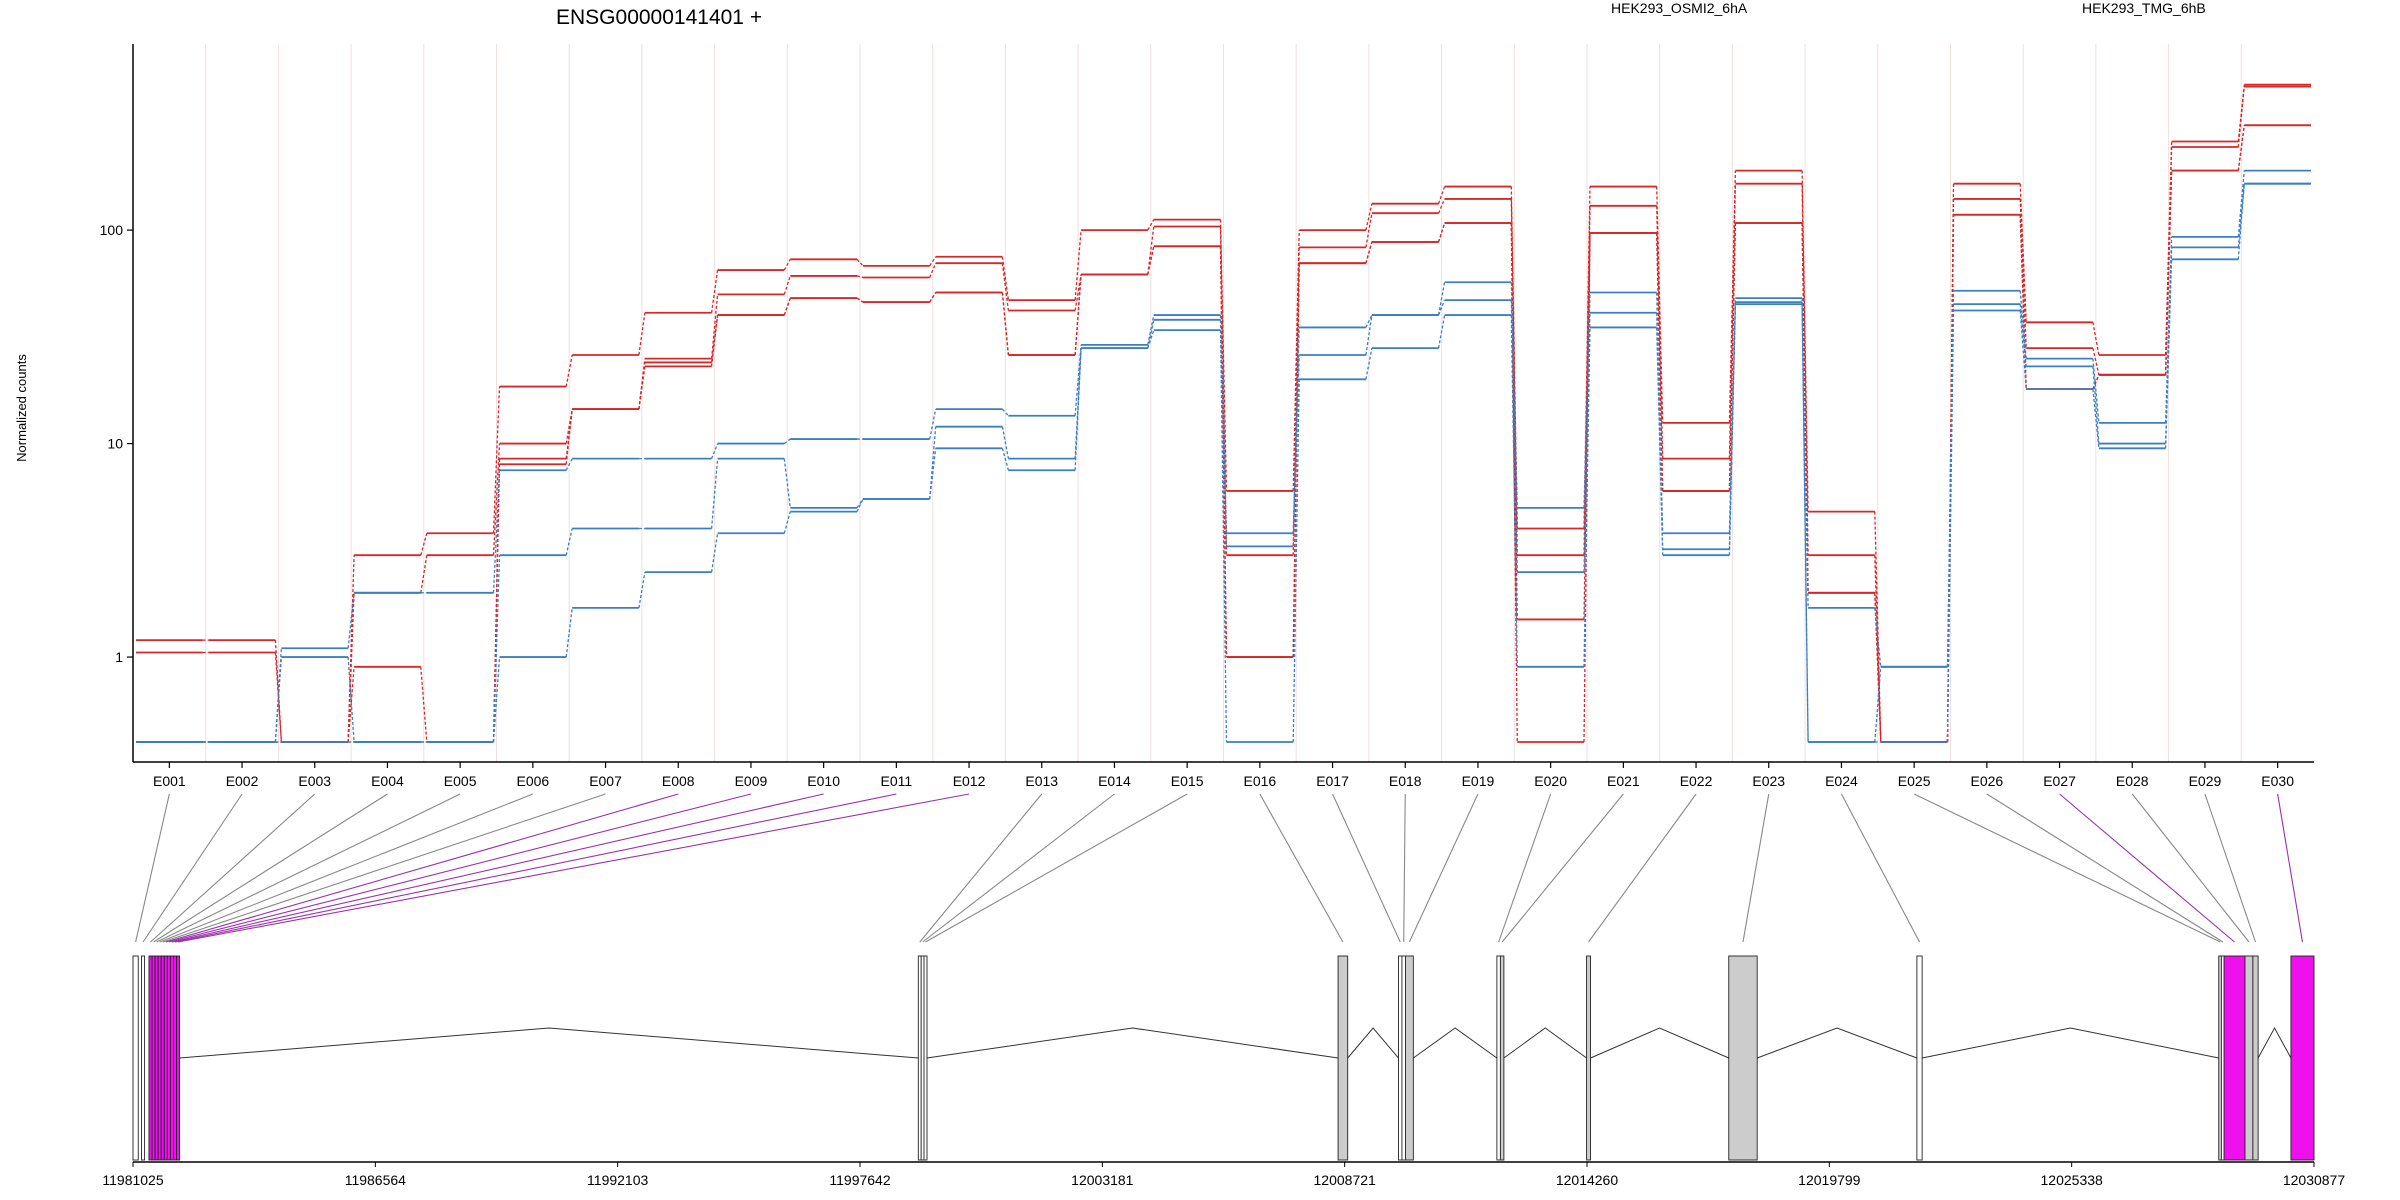  What do you see at coordinates (2072, 1180) in the screenshot?
I see `coordinate-label: 12025338` at bounding box center [2072, 1180].